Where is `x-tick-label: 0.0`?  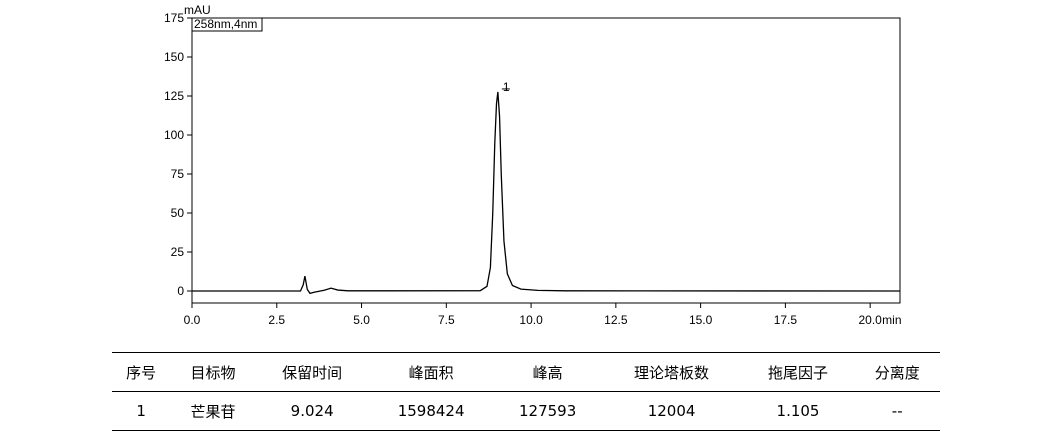 x-tick-label: 0.0 is located at coordinates (192, 320).